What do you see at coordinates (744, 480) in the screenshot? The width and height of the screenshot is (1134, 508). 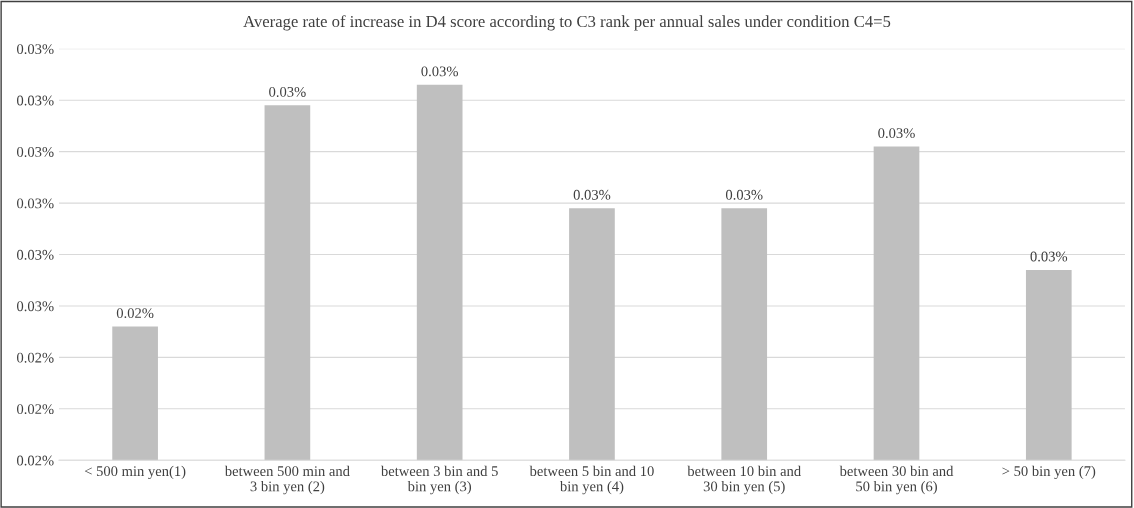 I see `x-tick-label: between 10 bin and 30 bin yen (5)` at bounding box center [744, 480].